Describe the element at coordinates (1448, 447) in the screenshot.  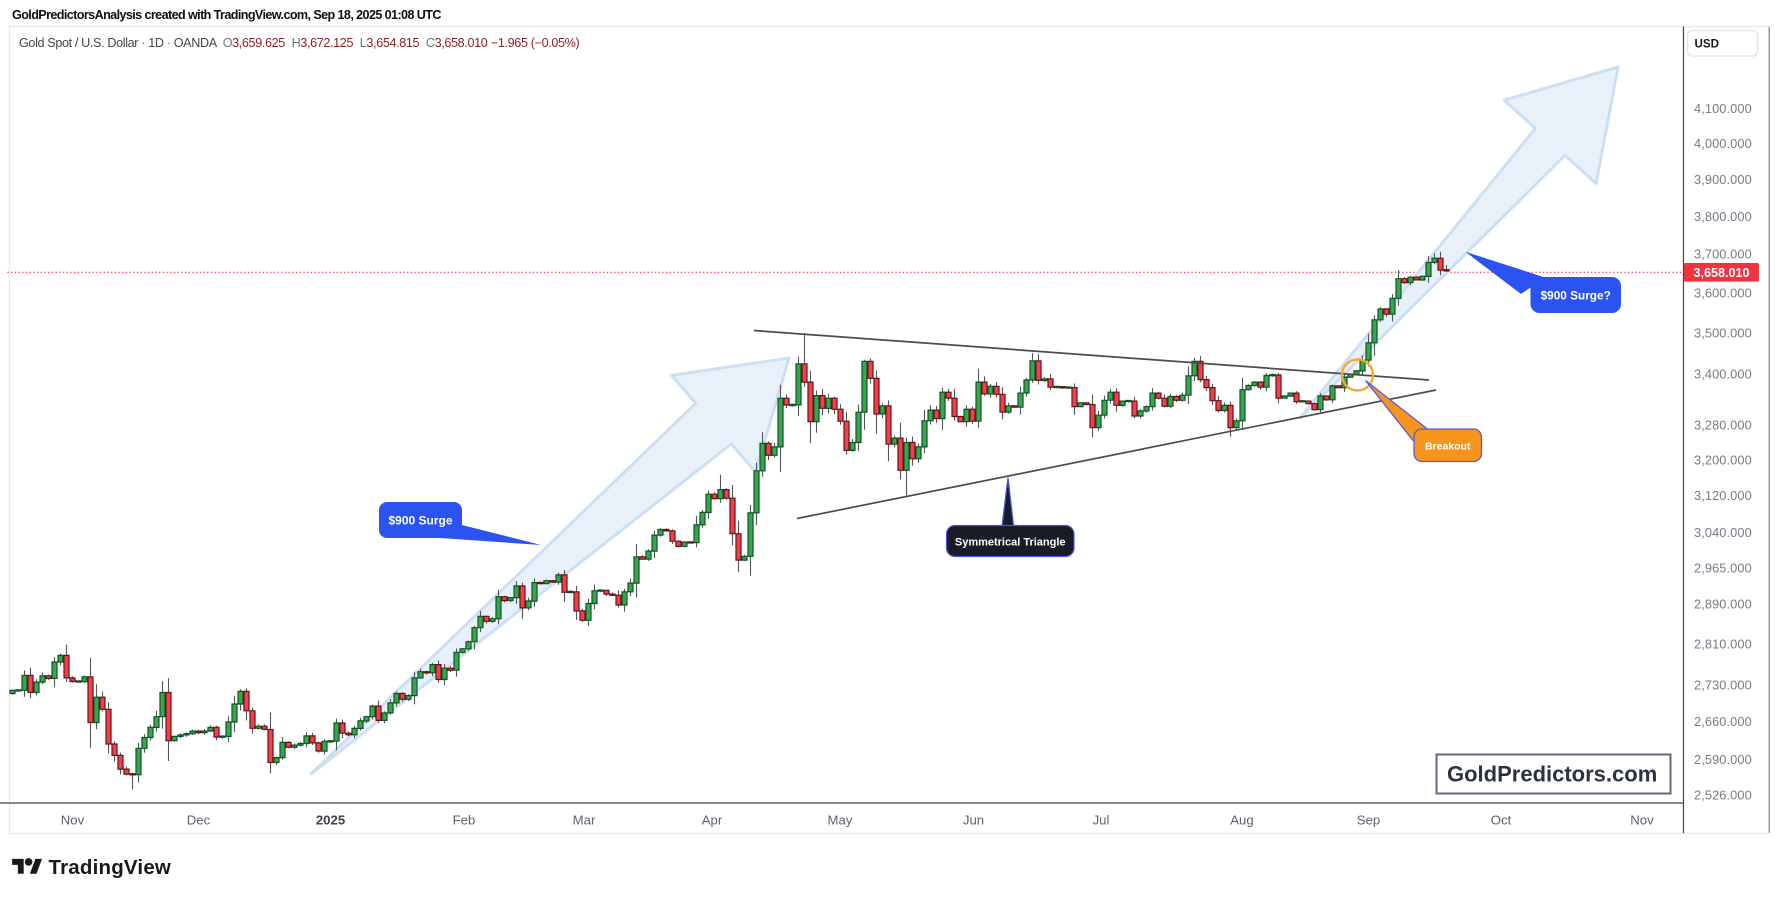
I see `svg-text: Breakout` at that location.